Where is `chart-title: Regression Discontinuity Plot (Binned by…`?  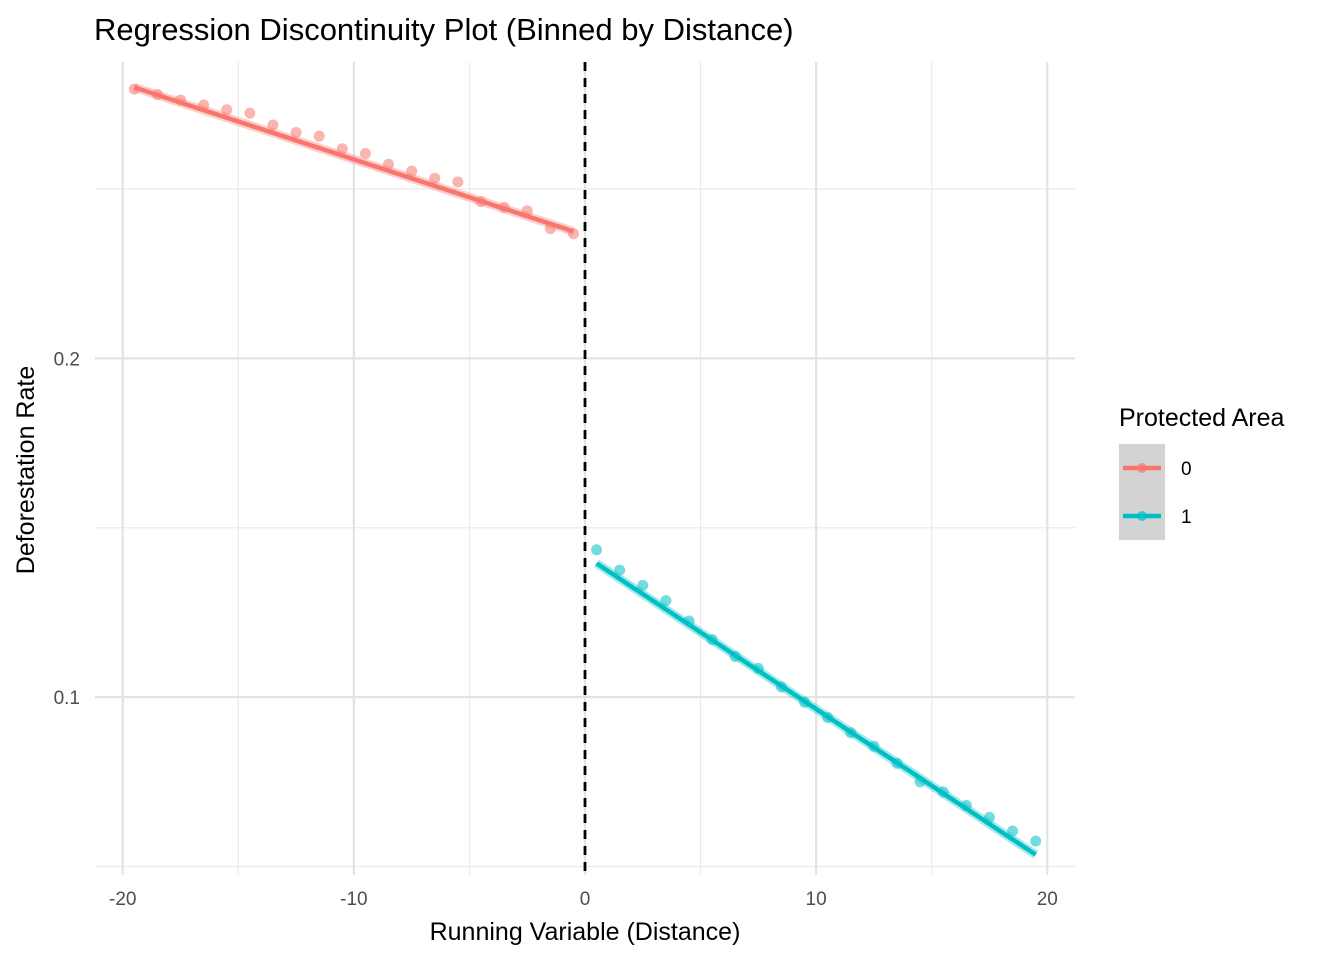
chart-title: Regression Discontinuity Plot (Binned by… is located at coordinates (444, 29).